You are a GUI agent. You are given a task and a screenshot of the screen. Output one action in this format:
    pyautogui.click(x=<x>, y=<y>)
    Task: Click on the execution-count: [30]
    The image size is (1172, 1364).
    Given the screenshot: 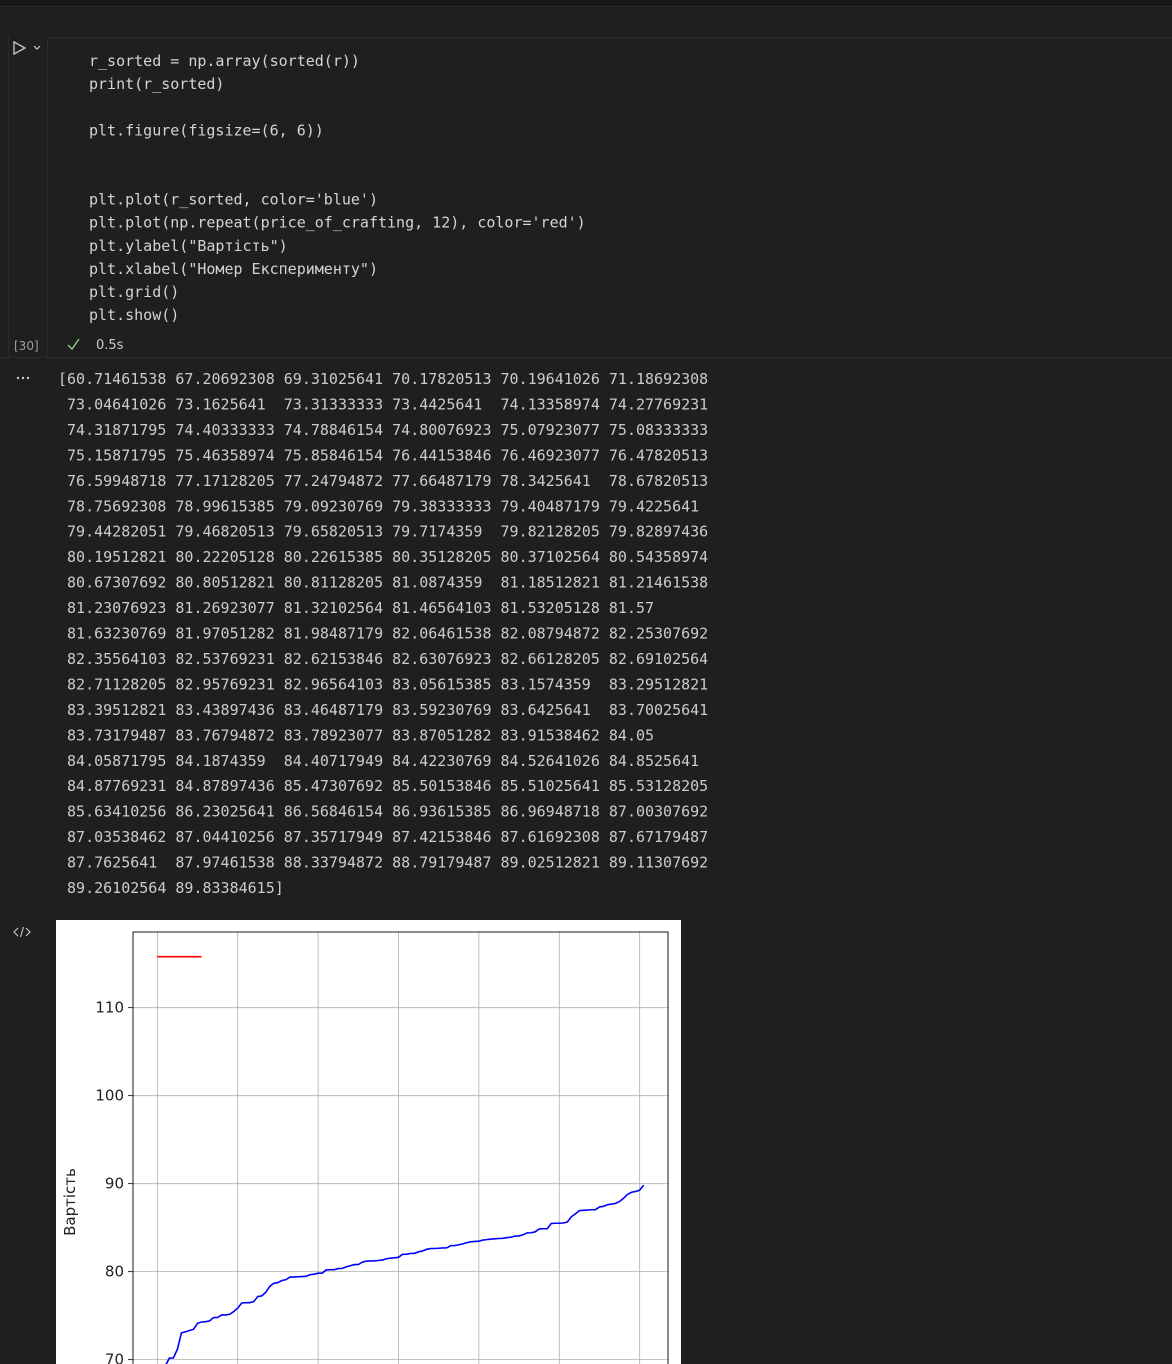 What is the action you would take?
    pyautogui.click(x=26, y=346)
    